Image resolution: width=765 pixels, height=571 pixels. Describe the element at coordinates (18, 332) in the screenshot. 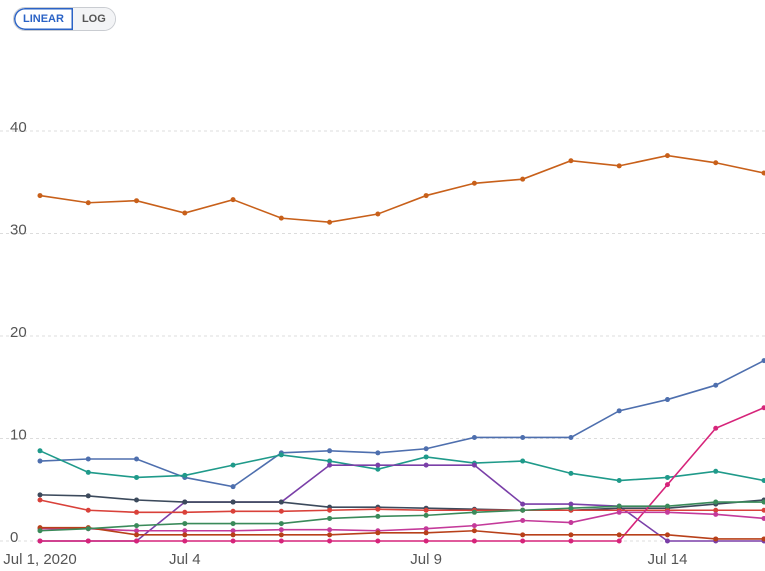

I see `y-tick-label: 20` at that location.